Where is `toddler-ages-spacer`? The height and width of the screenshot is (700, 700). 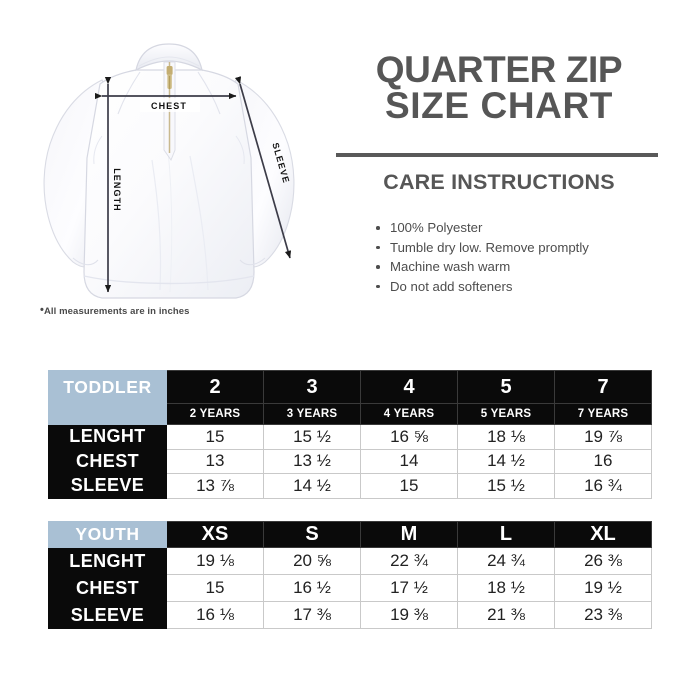
toddler-ages-spacer is located at coordinates (107, 414).